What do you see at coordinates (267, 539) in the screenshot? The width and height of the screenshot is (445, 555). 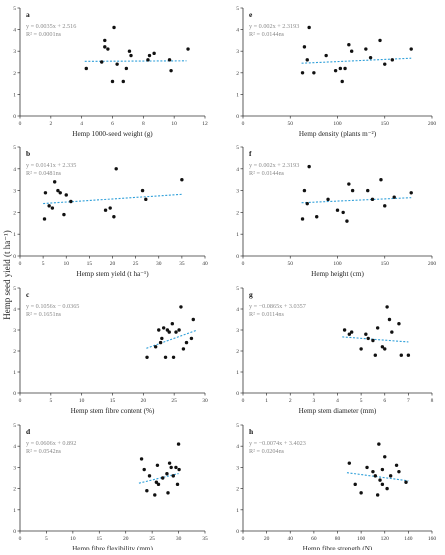 I see `x-tick-label: 20` at bounding box center [267, 539].